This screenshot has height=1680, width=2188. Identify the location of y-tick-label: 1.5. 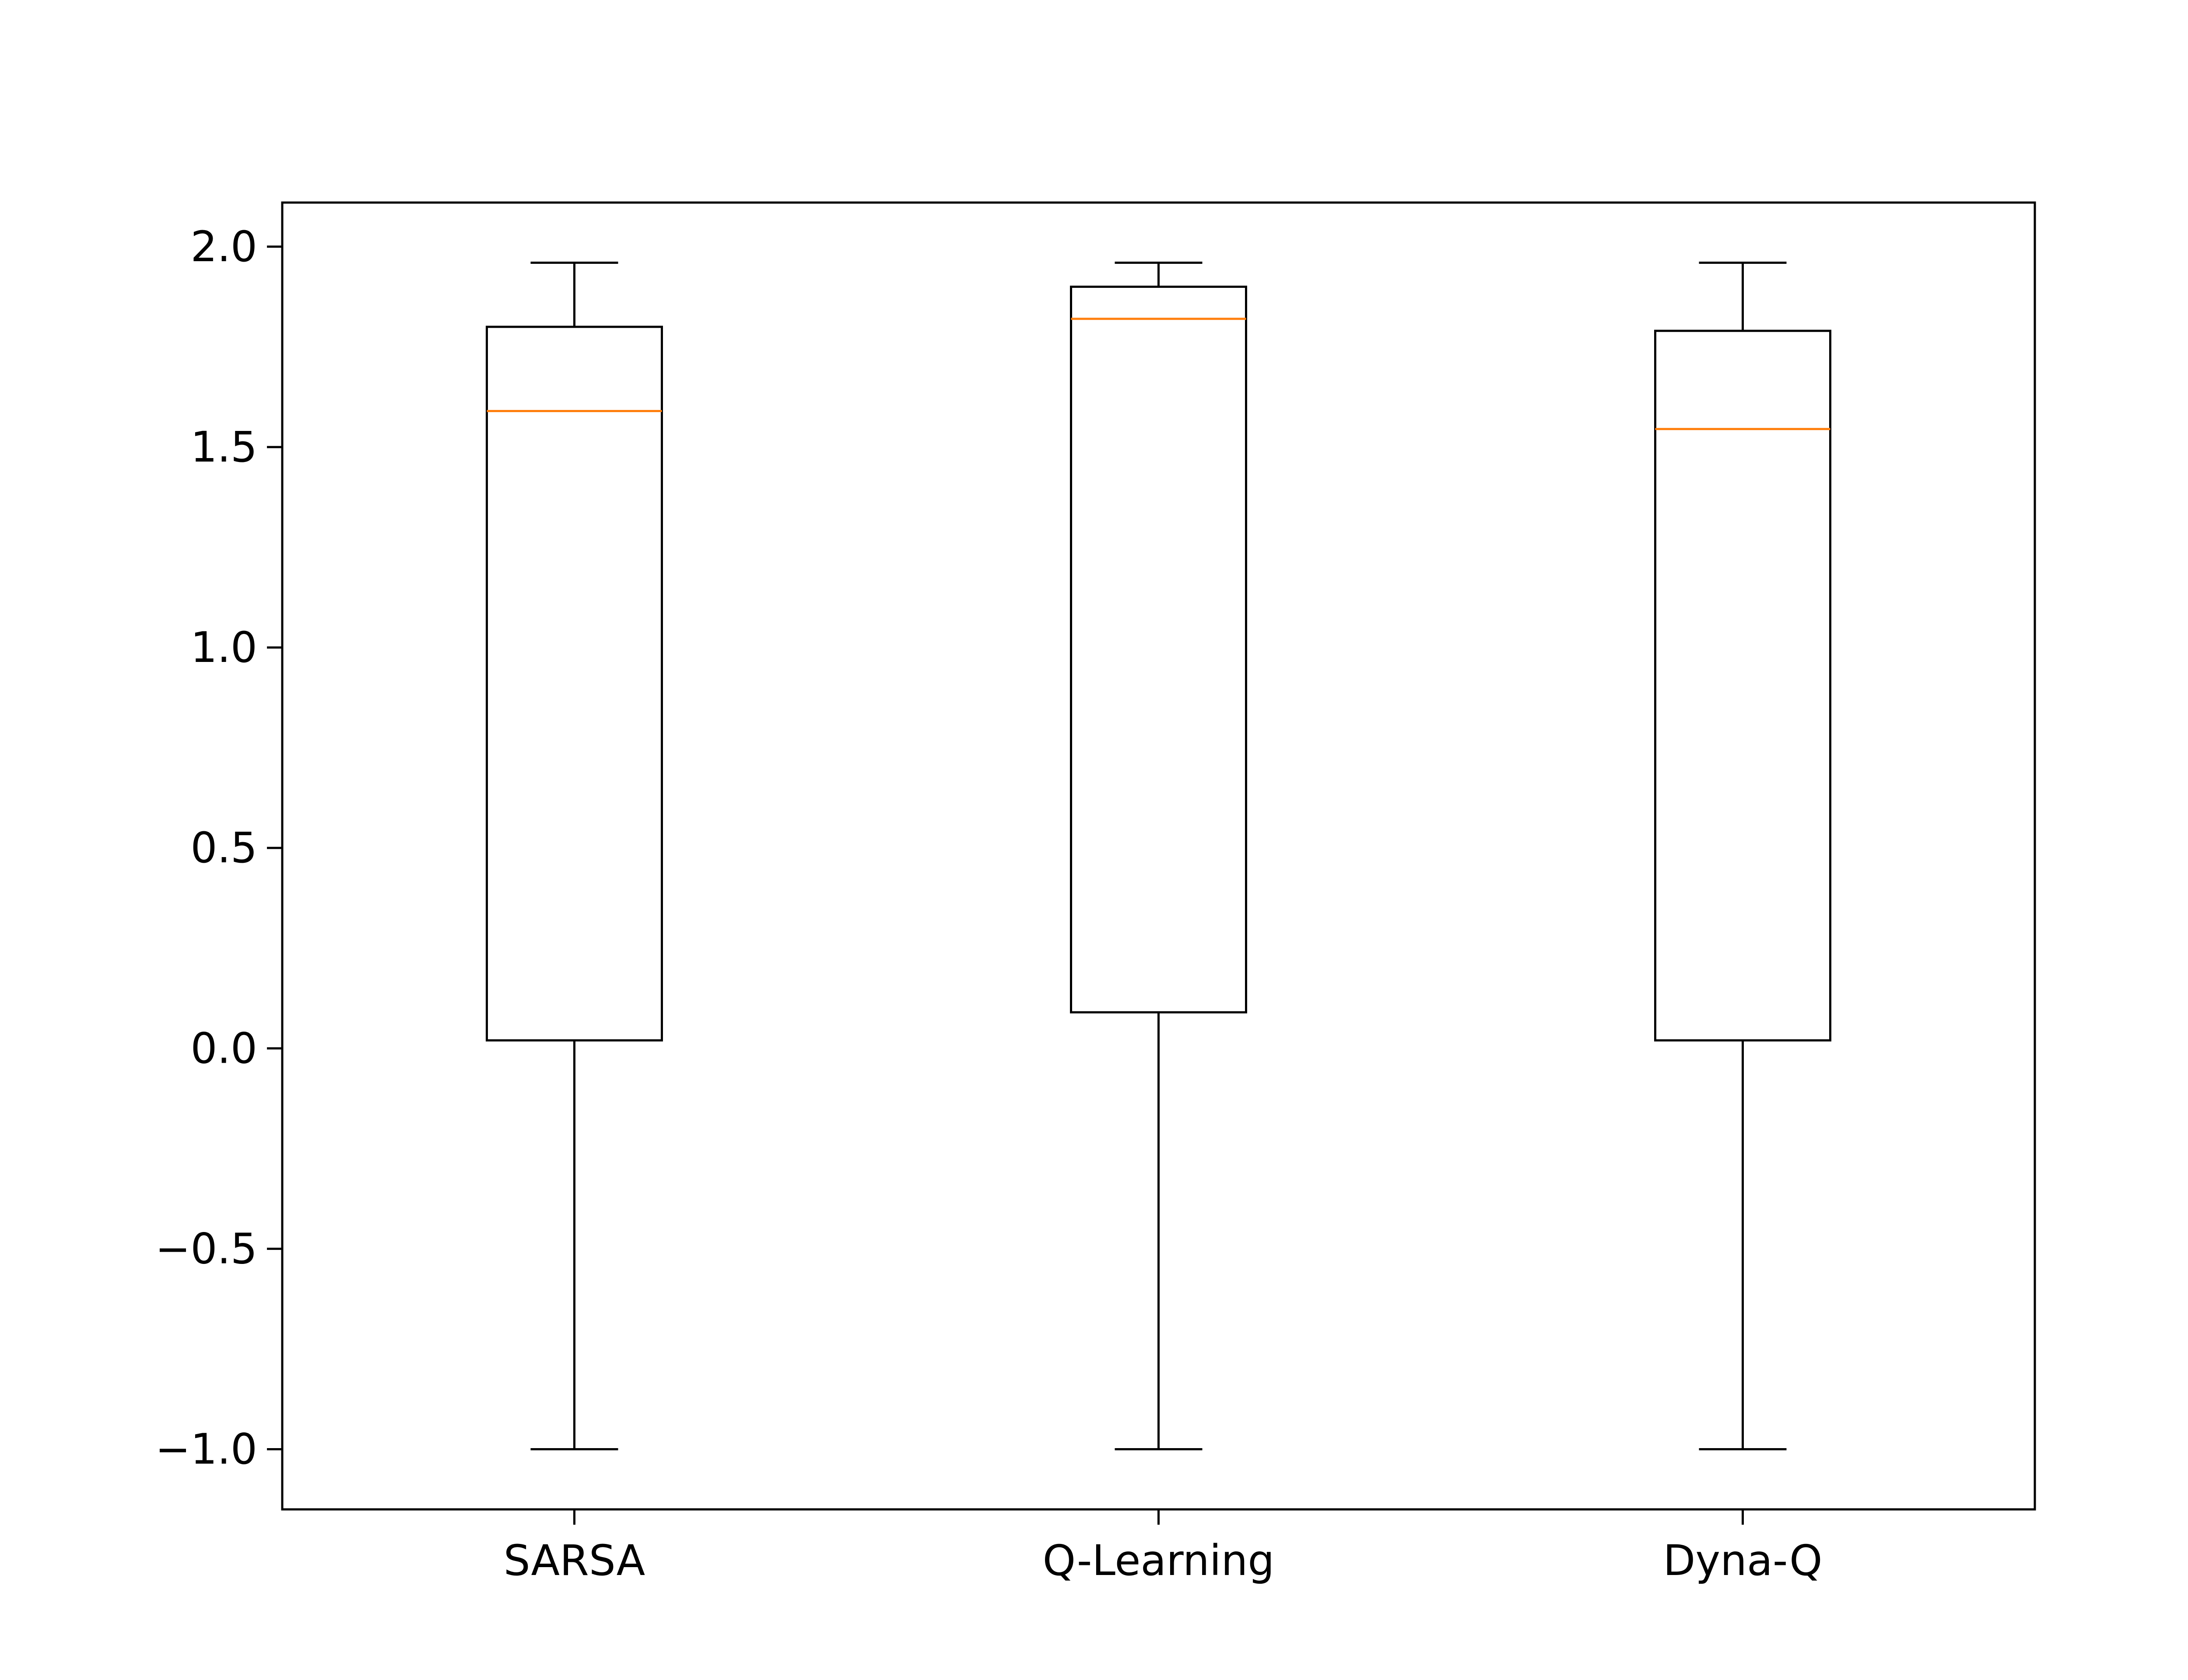
(223, 447).